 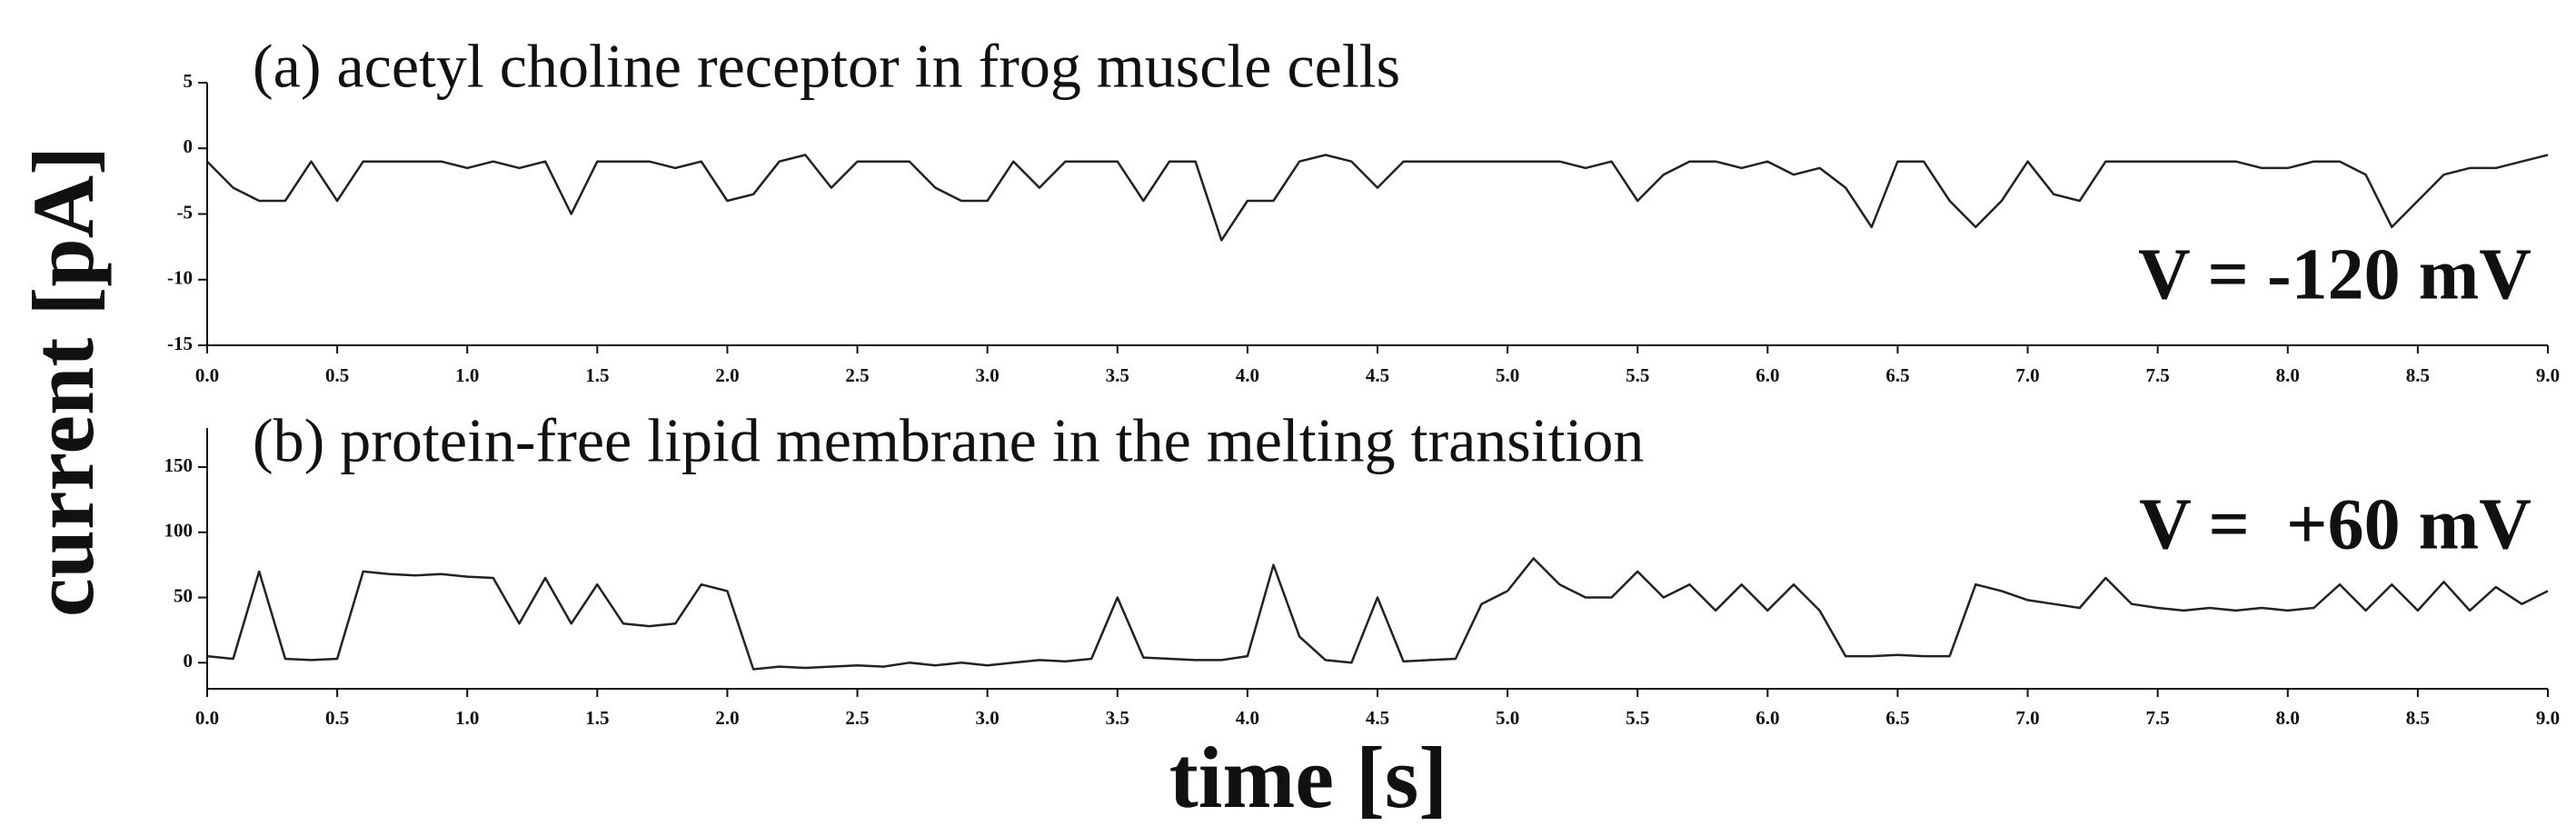 What do you see at coordinates (183, 595) in the screenshot?
I see `y-tick-label: 50` at bounding box center [183, 595].